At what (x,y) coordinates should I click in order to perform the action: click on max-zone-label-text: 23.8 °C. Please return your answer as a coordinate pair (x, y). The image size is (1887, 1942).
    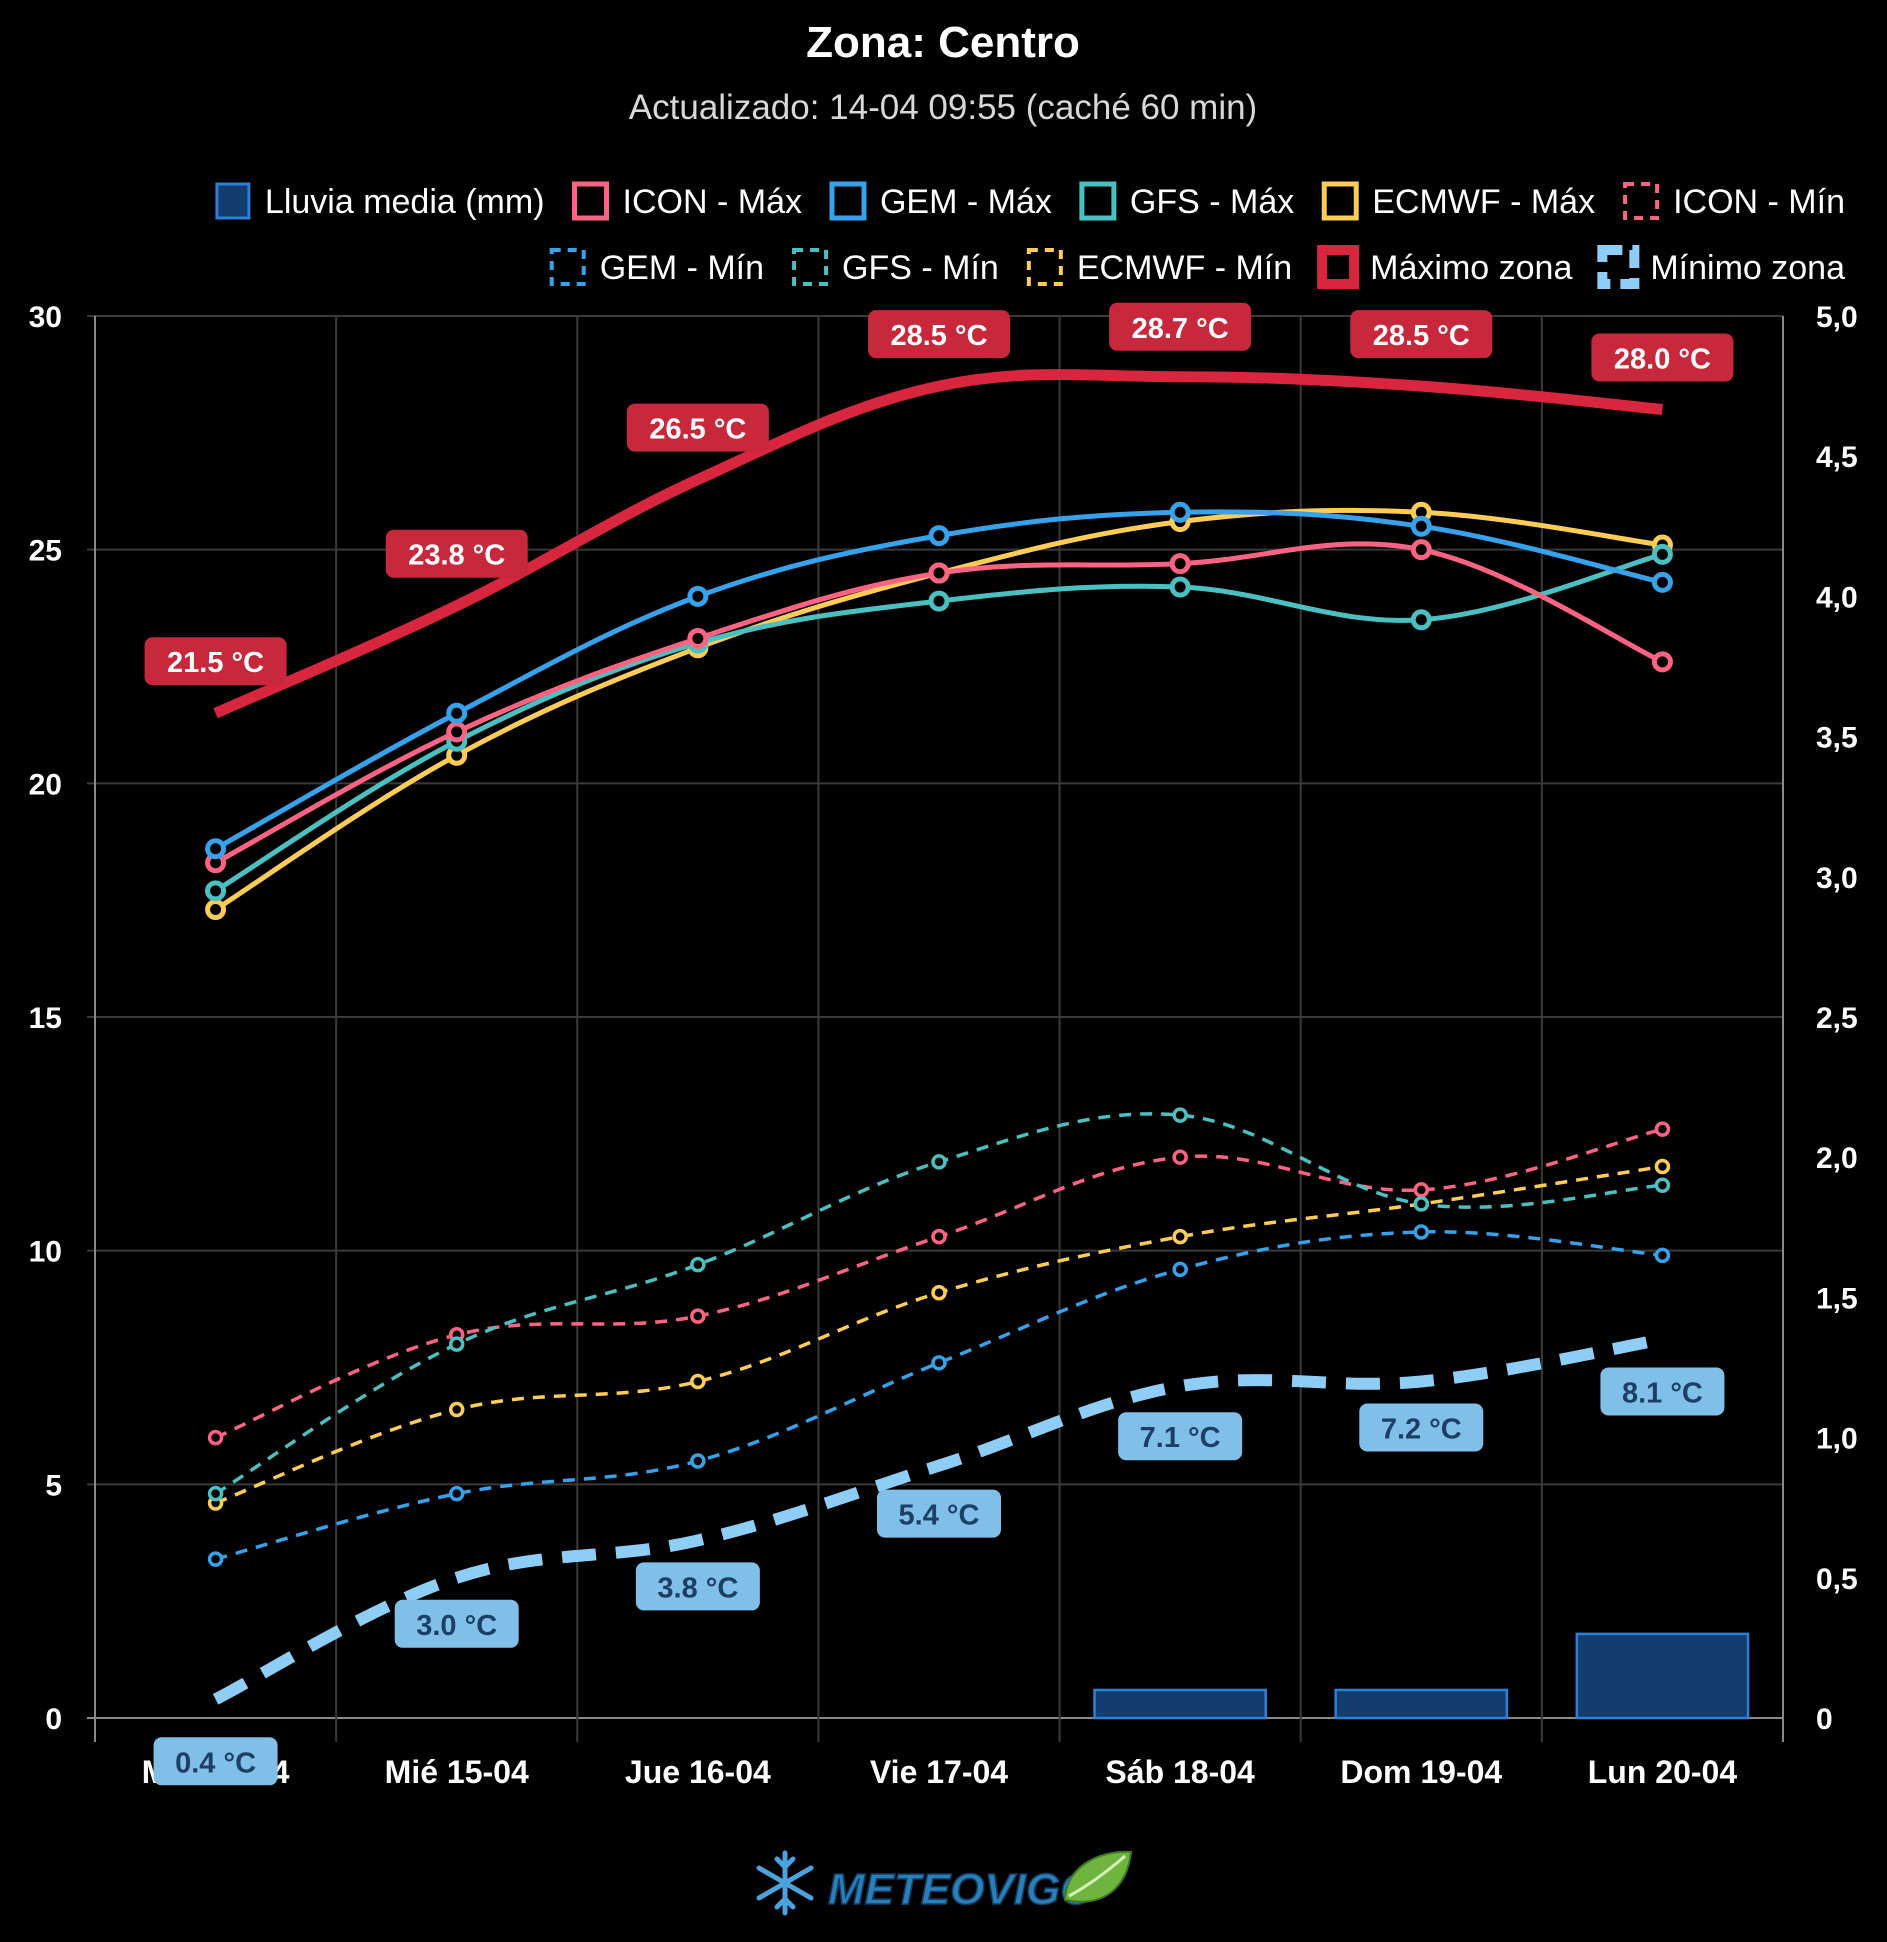
    Looking at the image, I should click on (456, 556).